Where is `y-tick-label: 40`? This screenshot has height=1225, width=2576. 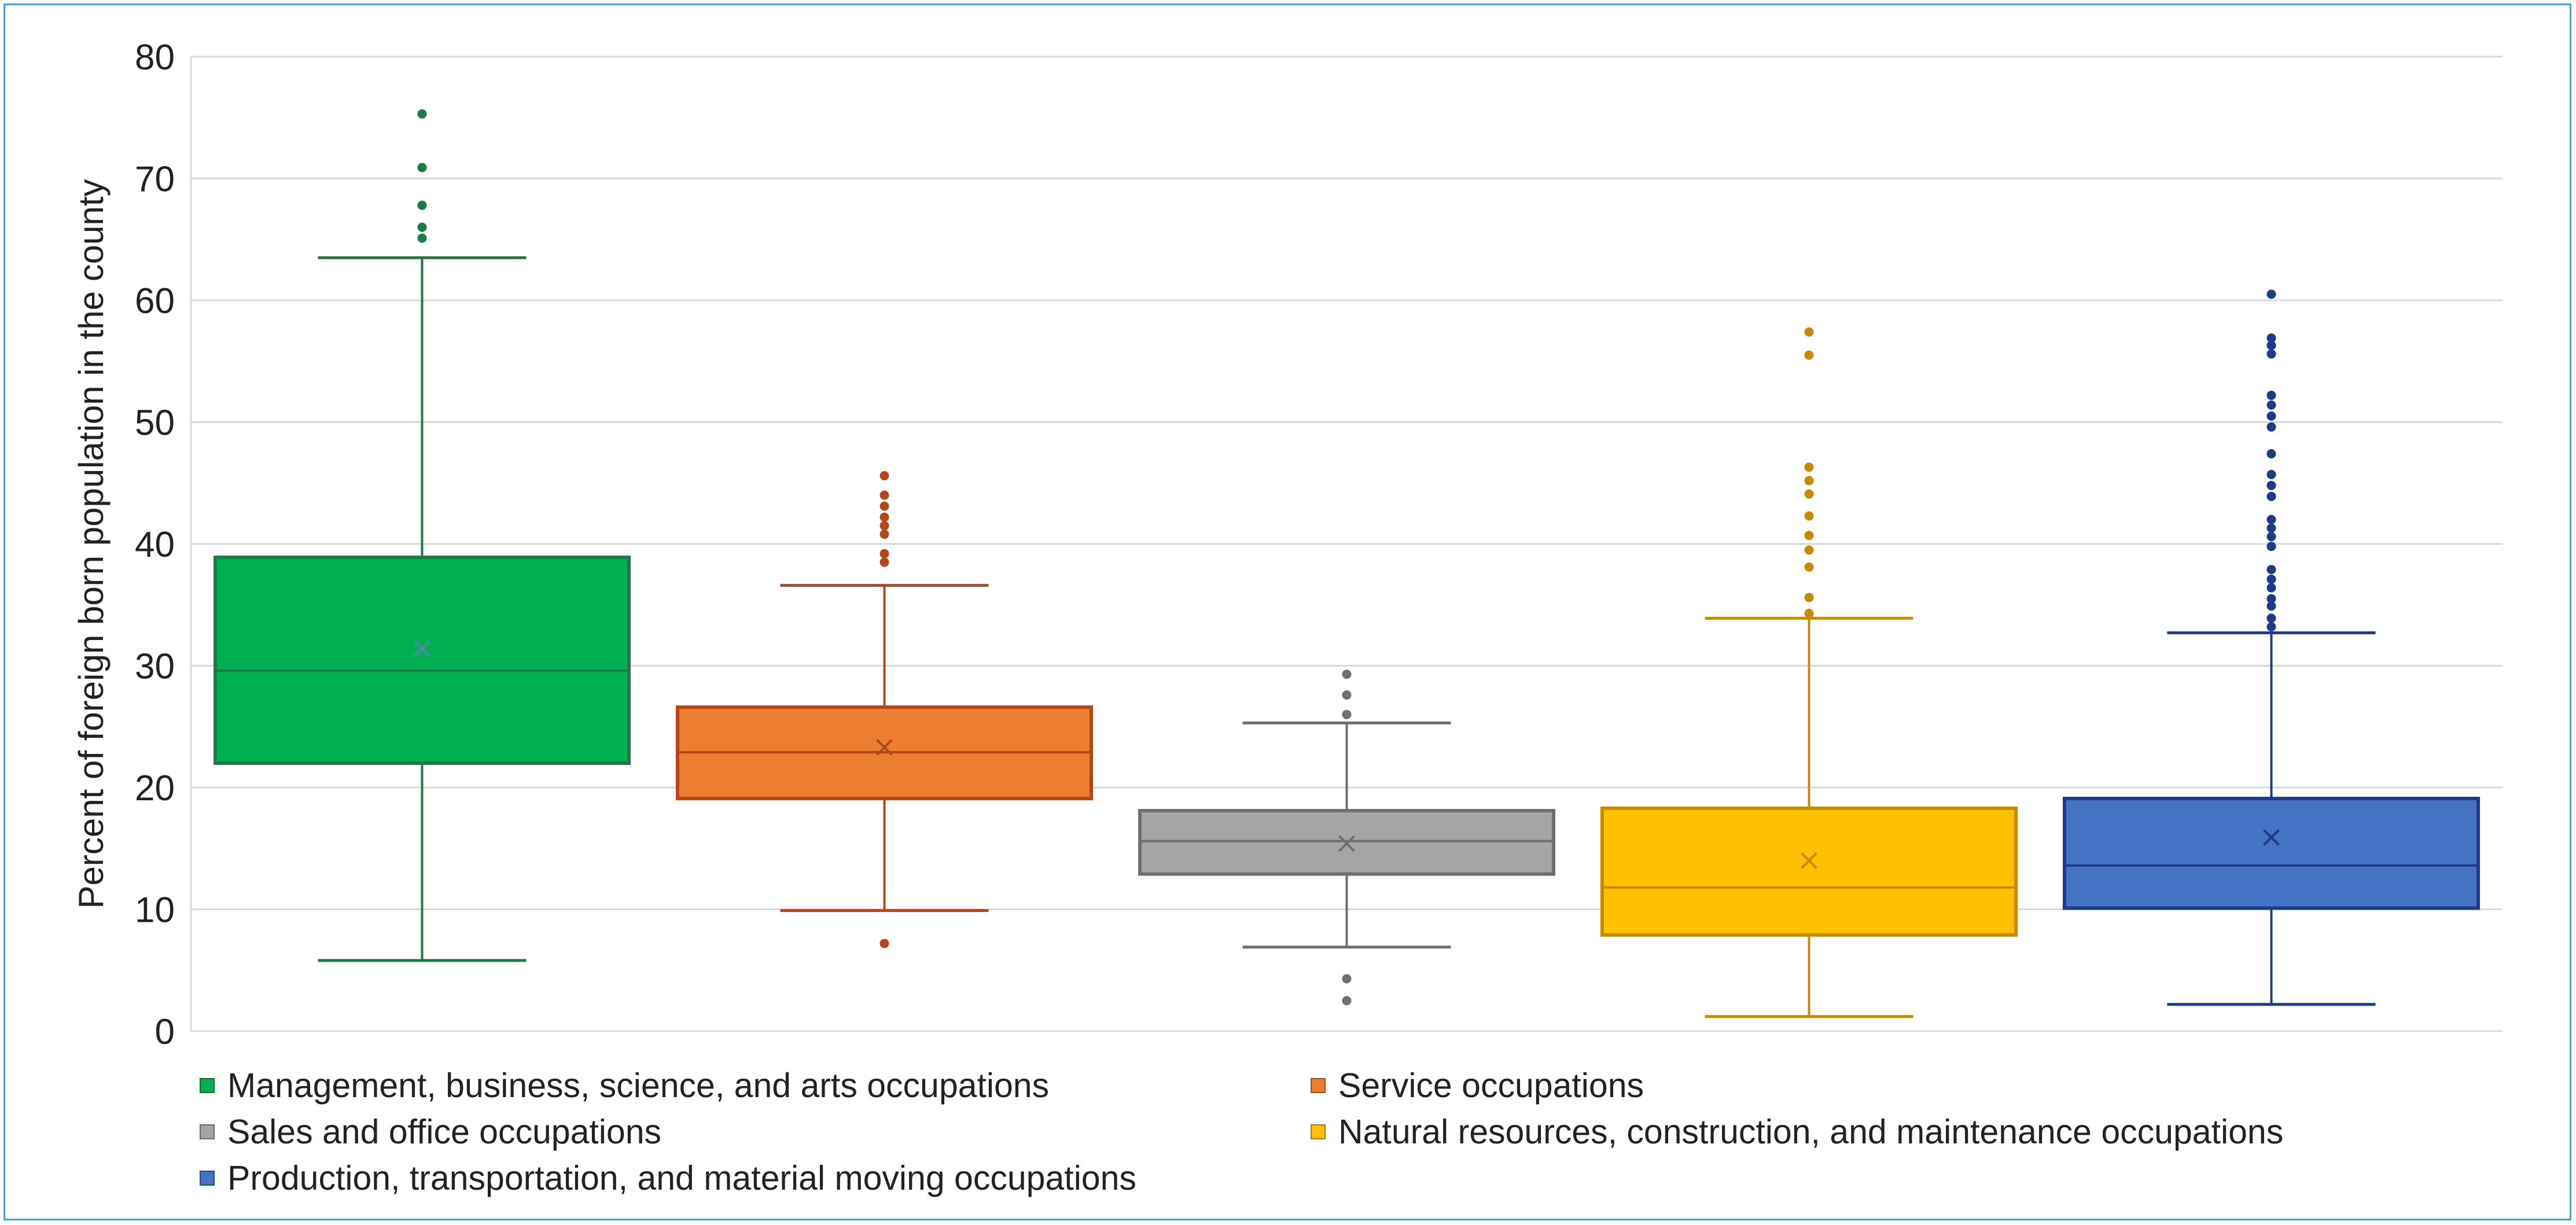
y-tick-label: 40 is located at coordinates (155, 545).